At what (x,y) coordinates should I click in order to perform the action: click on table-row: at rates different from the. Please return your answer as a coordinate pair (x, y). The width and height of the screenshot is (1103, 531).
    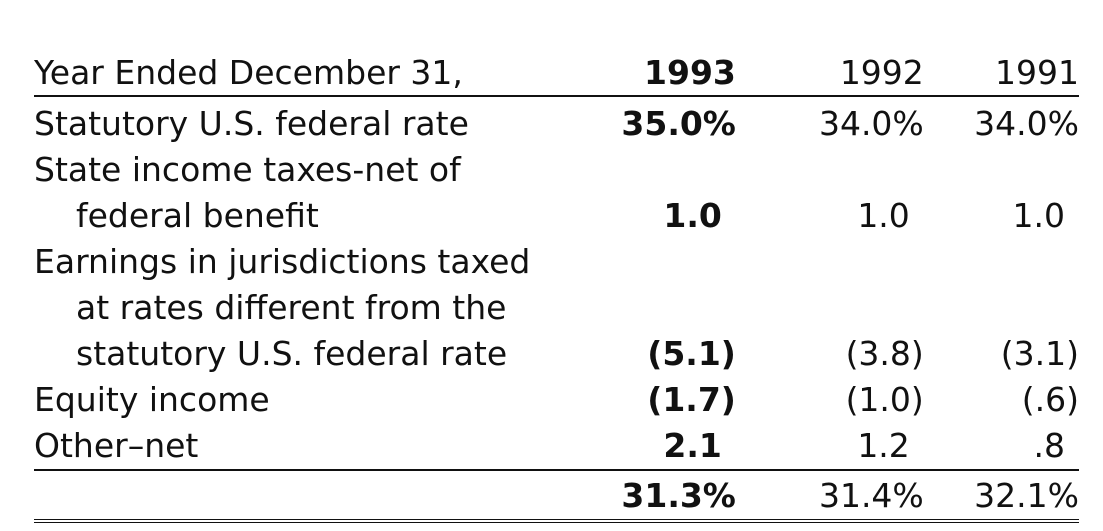
    Looking at the image, I should click on (556, 308).